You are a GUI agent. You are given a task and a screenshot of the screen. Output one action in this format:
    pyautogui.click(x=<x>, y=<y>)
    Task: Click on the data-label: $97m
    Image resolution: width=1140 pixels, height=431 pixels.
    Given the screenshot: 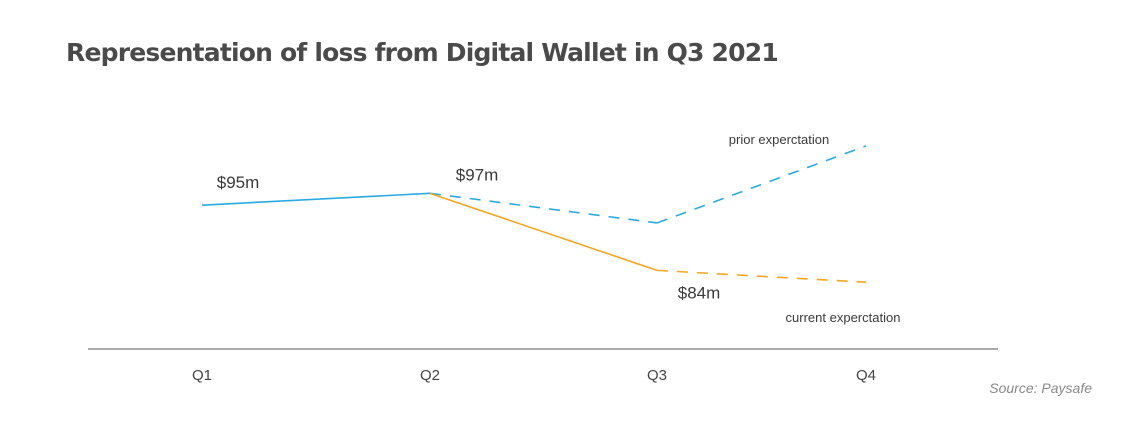 What is the action you would take?
    pyautogui.click(x=477, y=174)
    